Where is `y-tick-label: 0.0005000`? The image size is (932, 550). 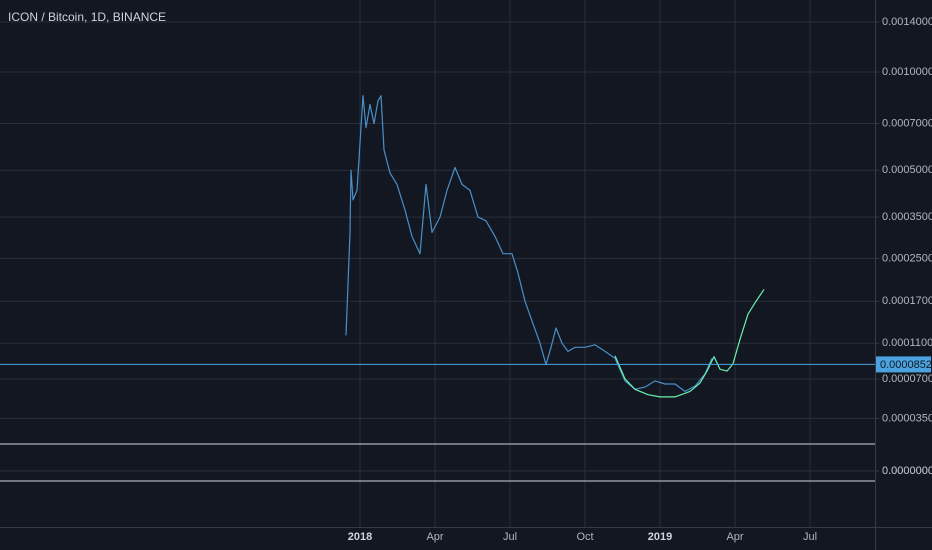 y-tick-label: 0.0005000 is located at coordinates (907, 170).